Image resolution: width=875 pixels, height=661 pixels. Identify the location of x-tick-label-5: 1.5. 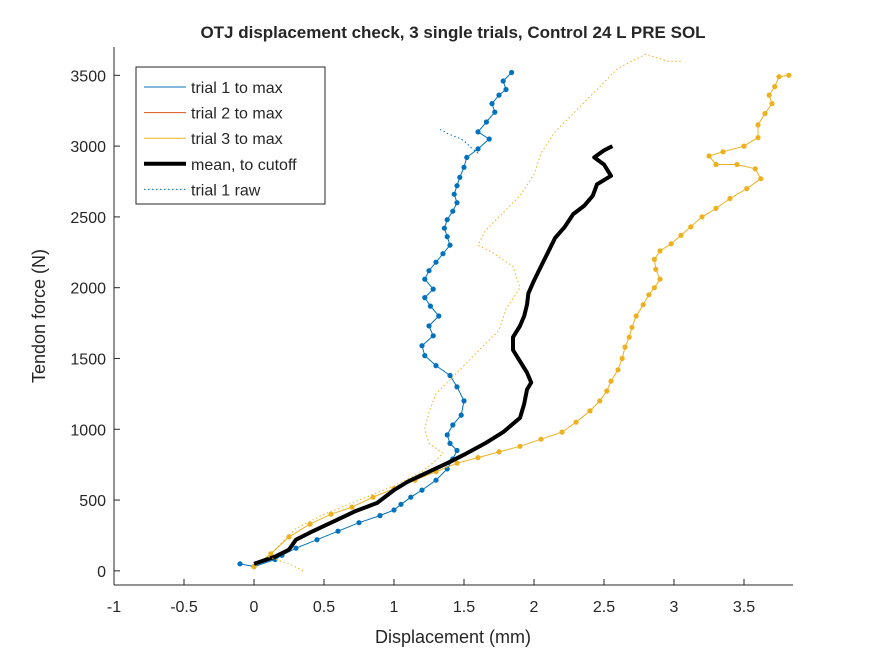
(464, 607).